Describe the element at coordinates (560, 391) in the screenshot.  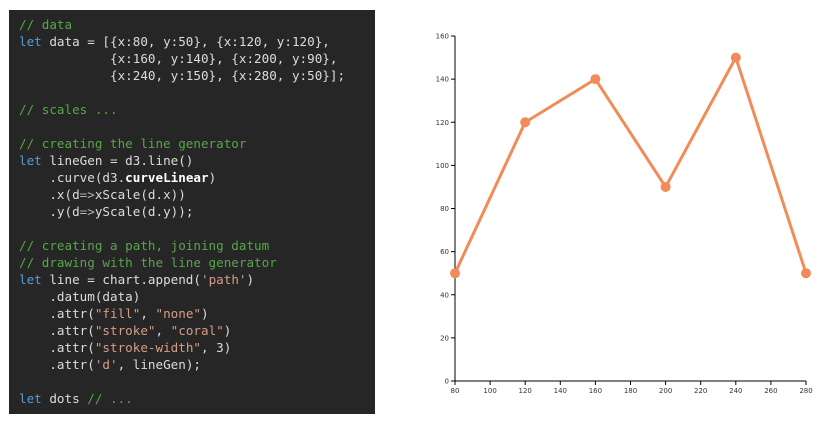
I see `x-tick-label: 140` at that location.